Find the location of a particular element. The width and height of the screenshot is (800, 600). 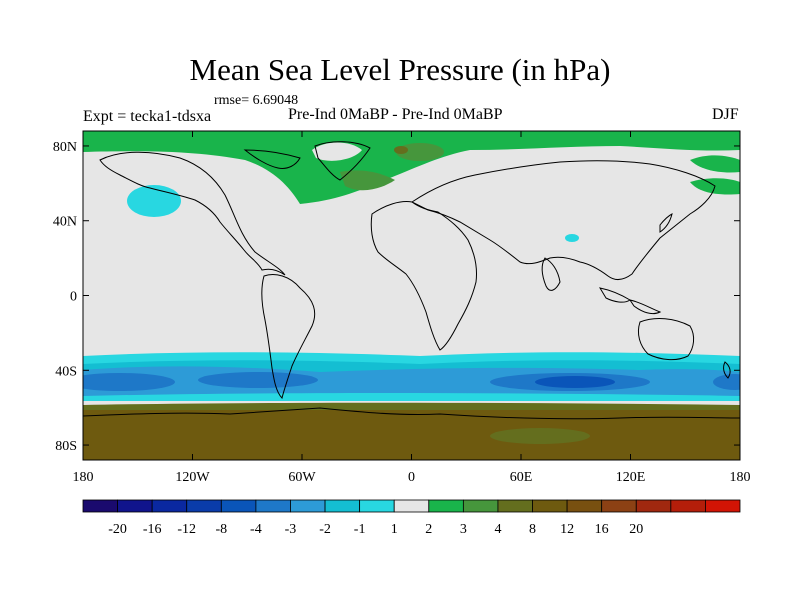

colorbar: -20 -16 -12 -8 -4 -3 -2 -1 1 2 3 4 8 12 16 20 is located at coordinates (411, 518).